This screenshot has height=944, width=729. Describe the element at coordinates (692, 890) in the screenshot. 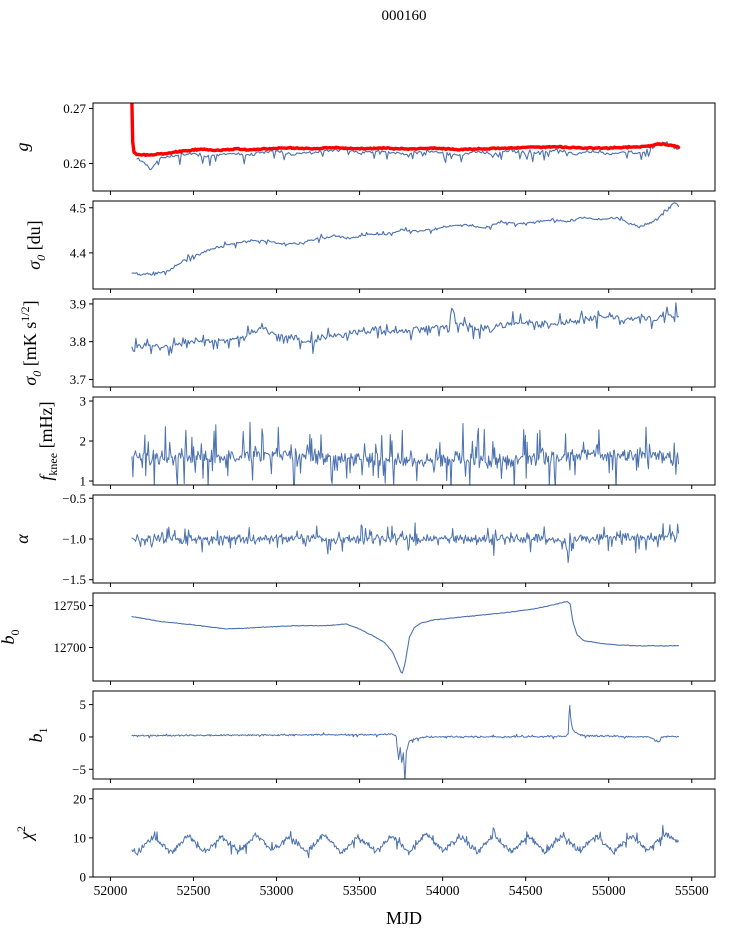

I see `x-tick-label: 55500` at that location.